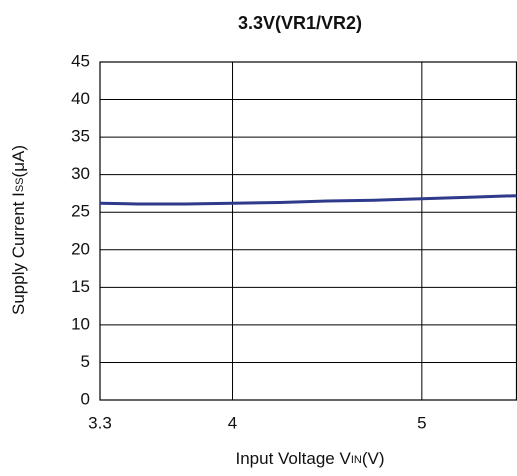 Image resolution: width=517 pixels, height=476 pixels. What do you see at coordinates (232, 422) in the screenshot?
I see `x-tick-label: 4` at bounding box center [232, 422].